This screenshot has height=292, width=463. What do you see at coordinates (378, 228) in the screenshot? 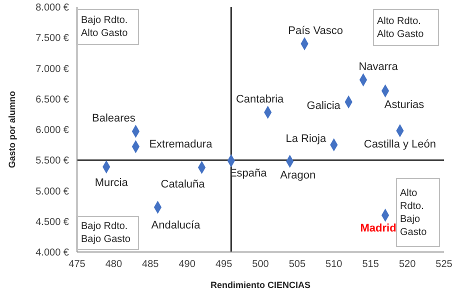
I see `annotation: Madrid` at bounding box center [378, 228].